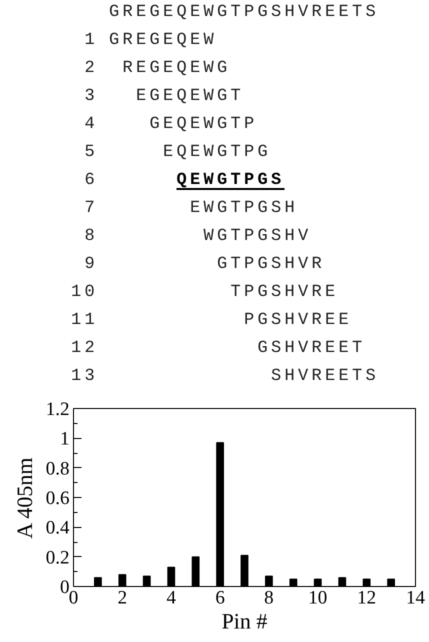 The image size is (429, 642). I want to click on text: 3 EGEQEWGT, so click(164, 96).